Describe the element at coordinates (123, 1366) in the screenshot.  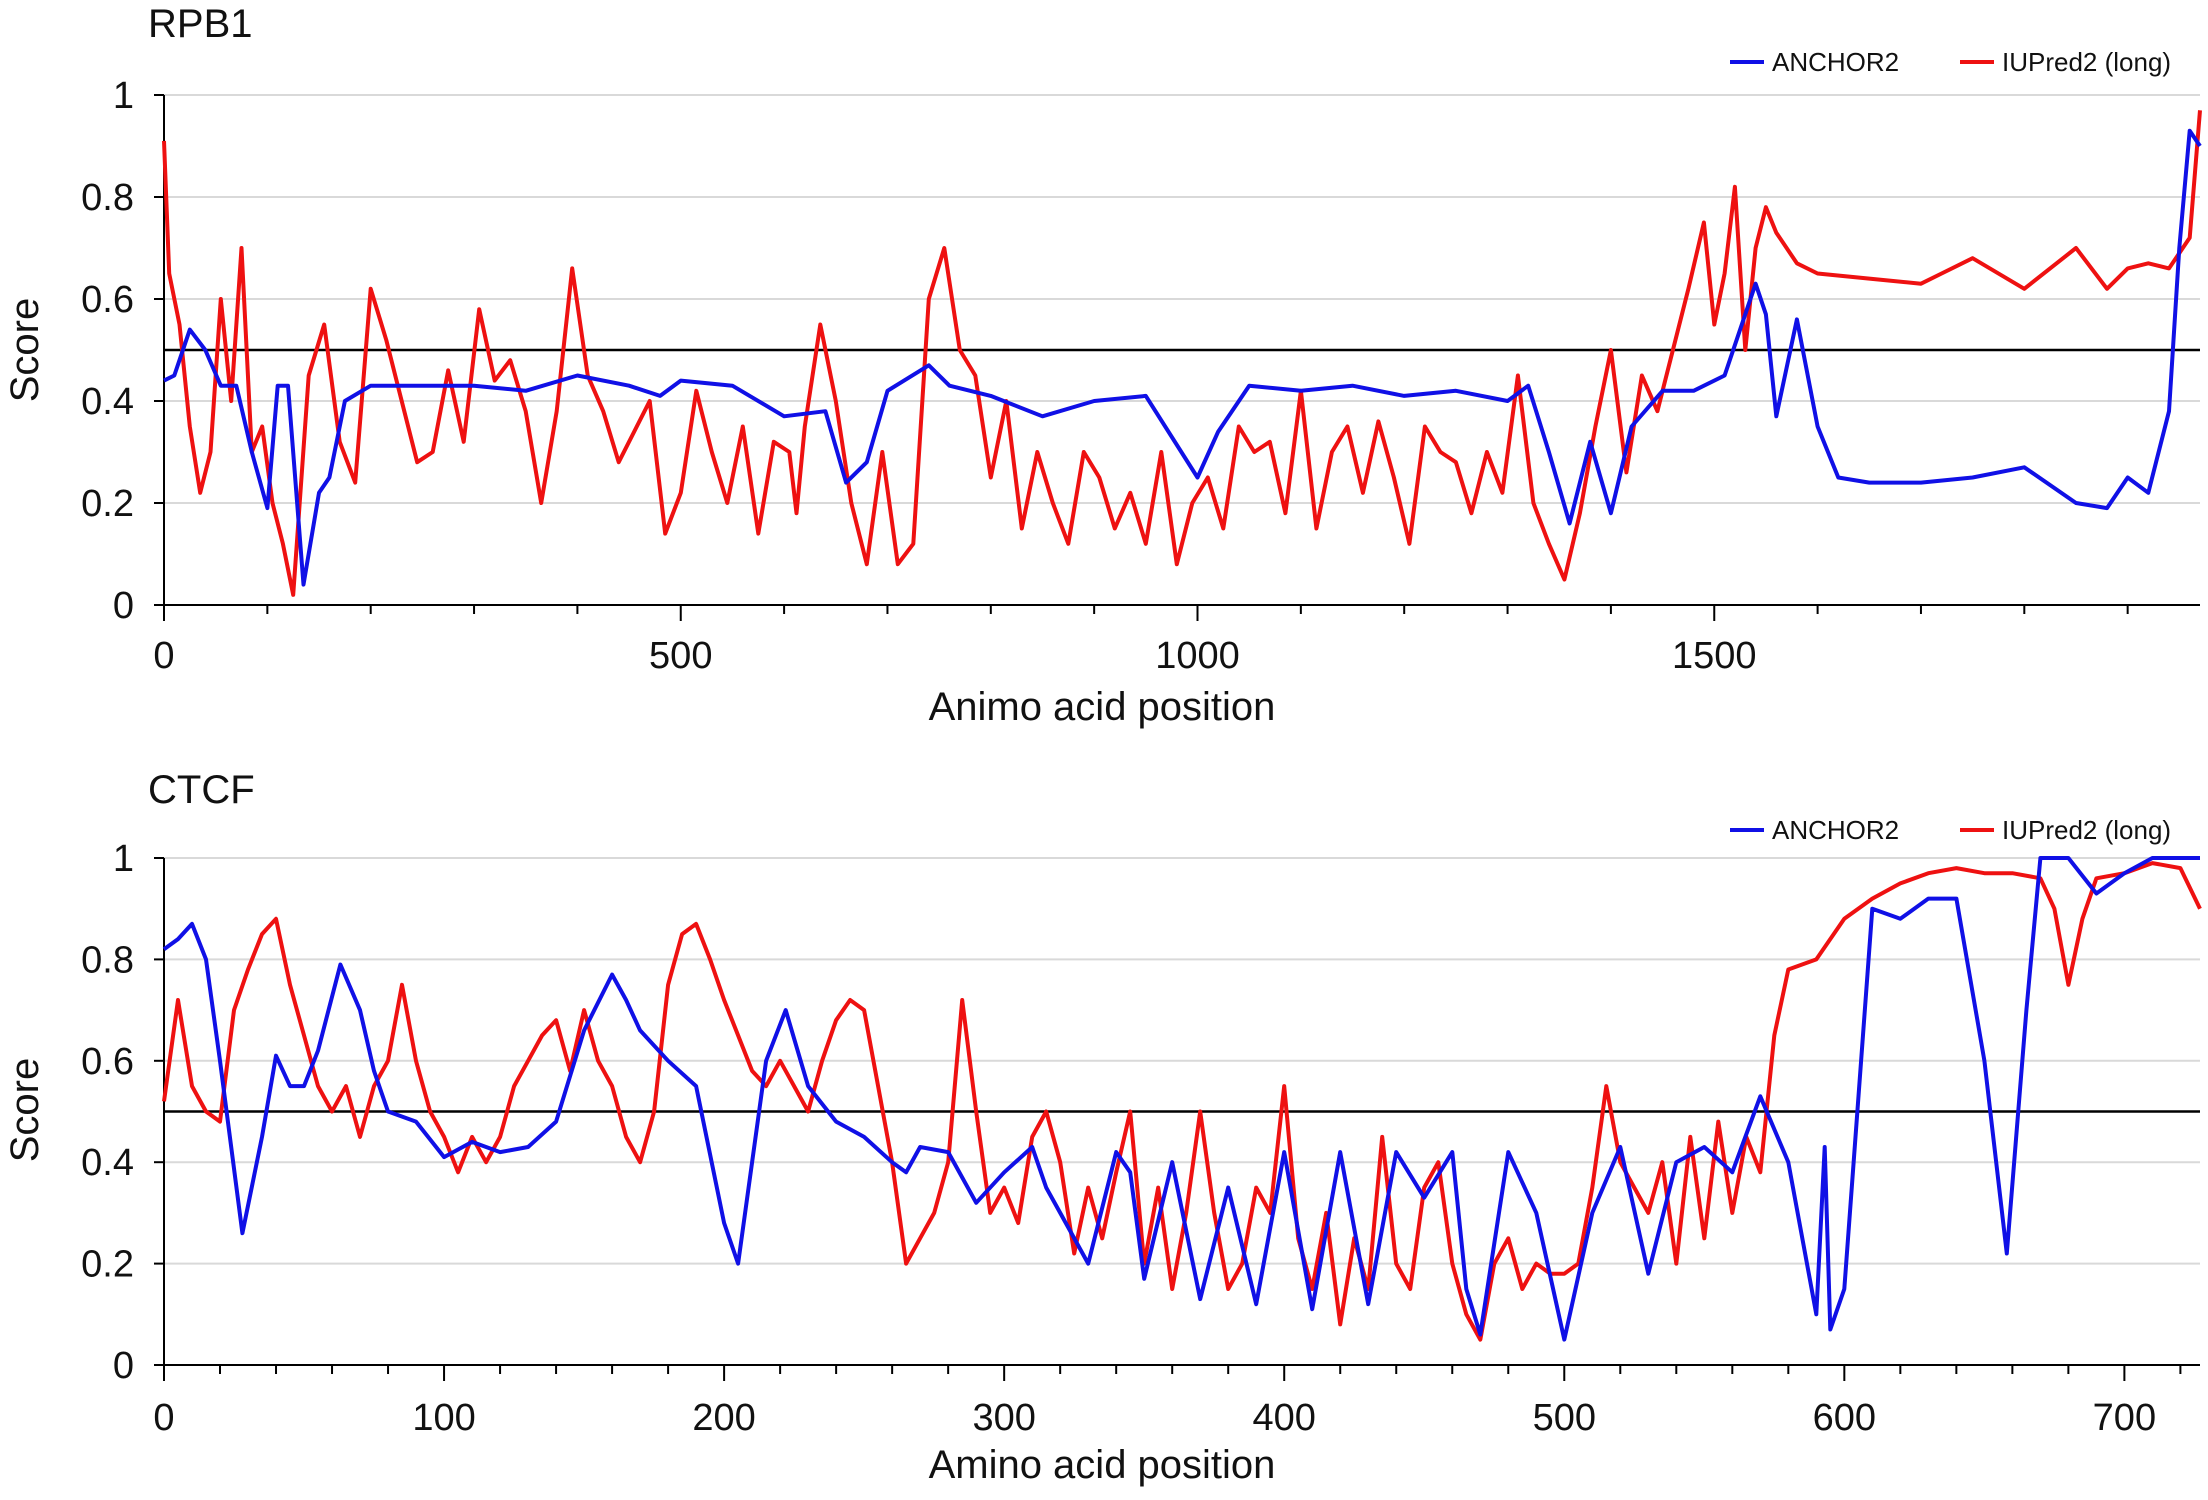
I see `ctcf-ytick-label-0: 0` at that location.